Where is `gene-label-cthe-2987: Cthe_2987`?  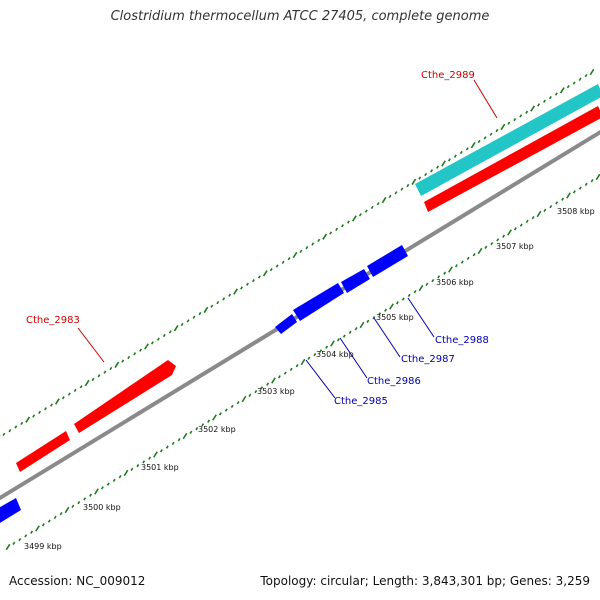
gene-label-cthe-2987: Cthe_2987 is located at coordinates (428, 359).